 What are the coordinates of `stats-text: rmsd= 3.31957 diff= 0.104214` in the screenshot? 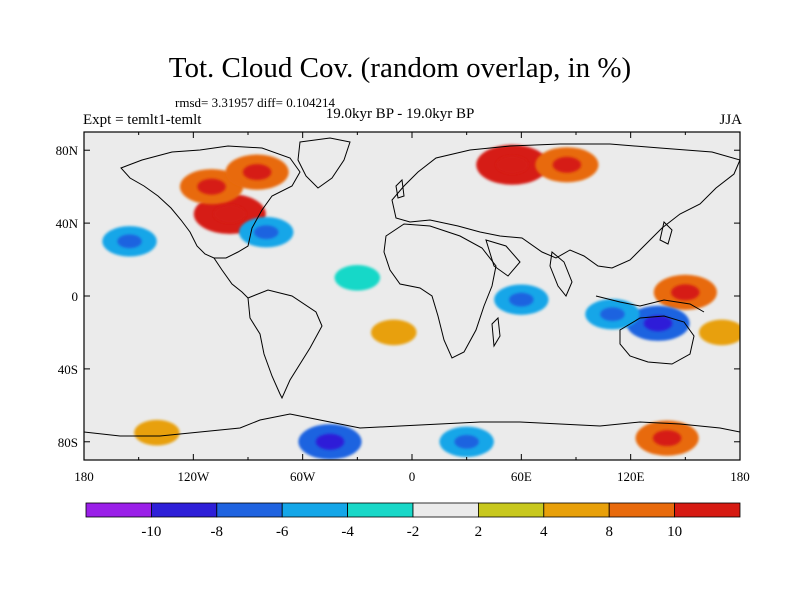 It's located at (255, 102).